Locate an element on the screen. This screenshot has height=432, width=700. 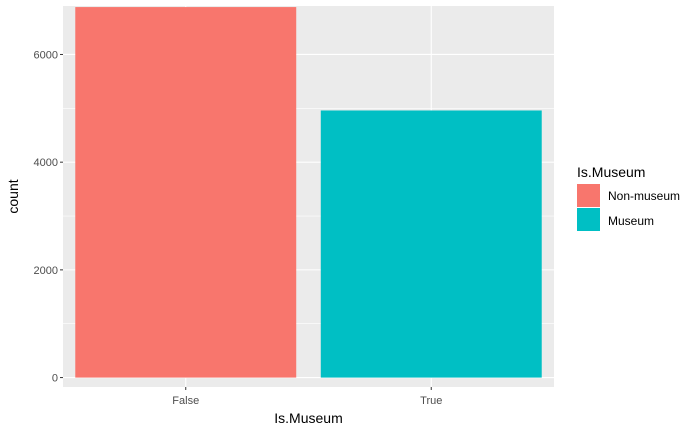
y-tick-label: 4000 is located at coordinates (46, 163).